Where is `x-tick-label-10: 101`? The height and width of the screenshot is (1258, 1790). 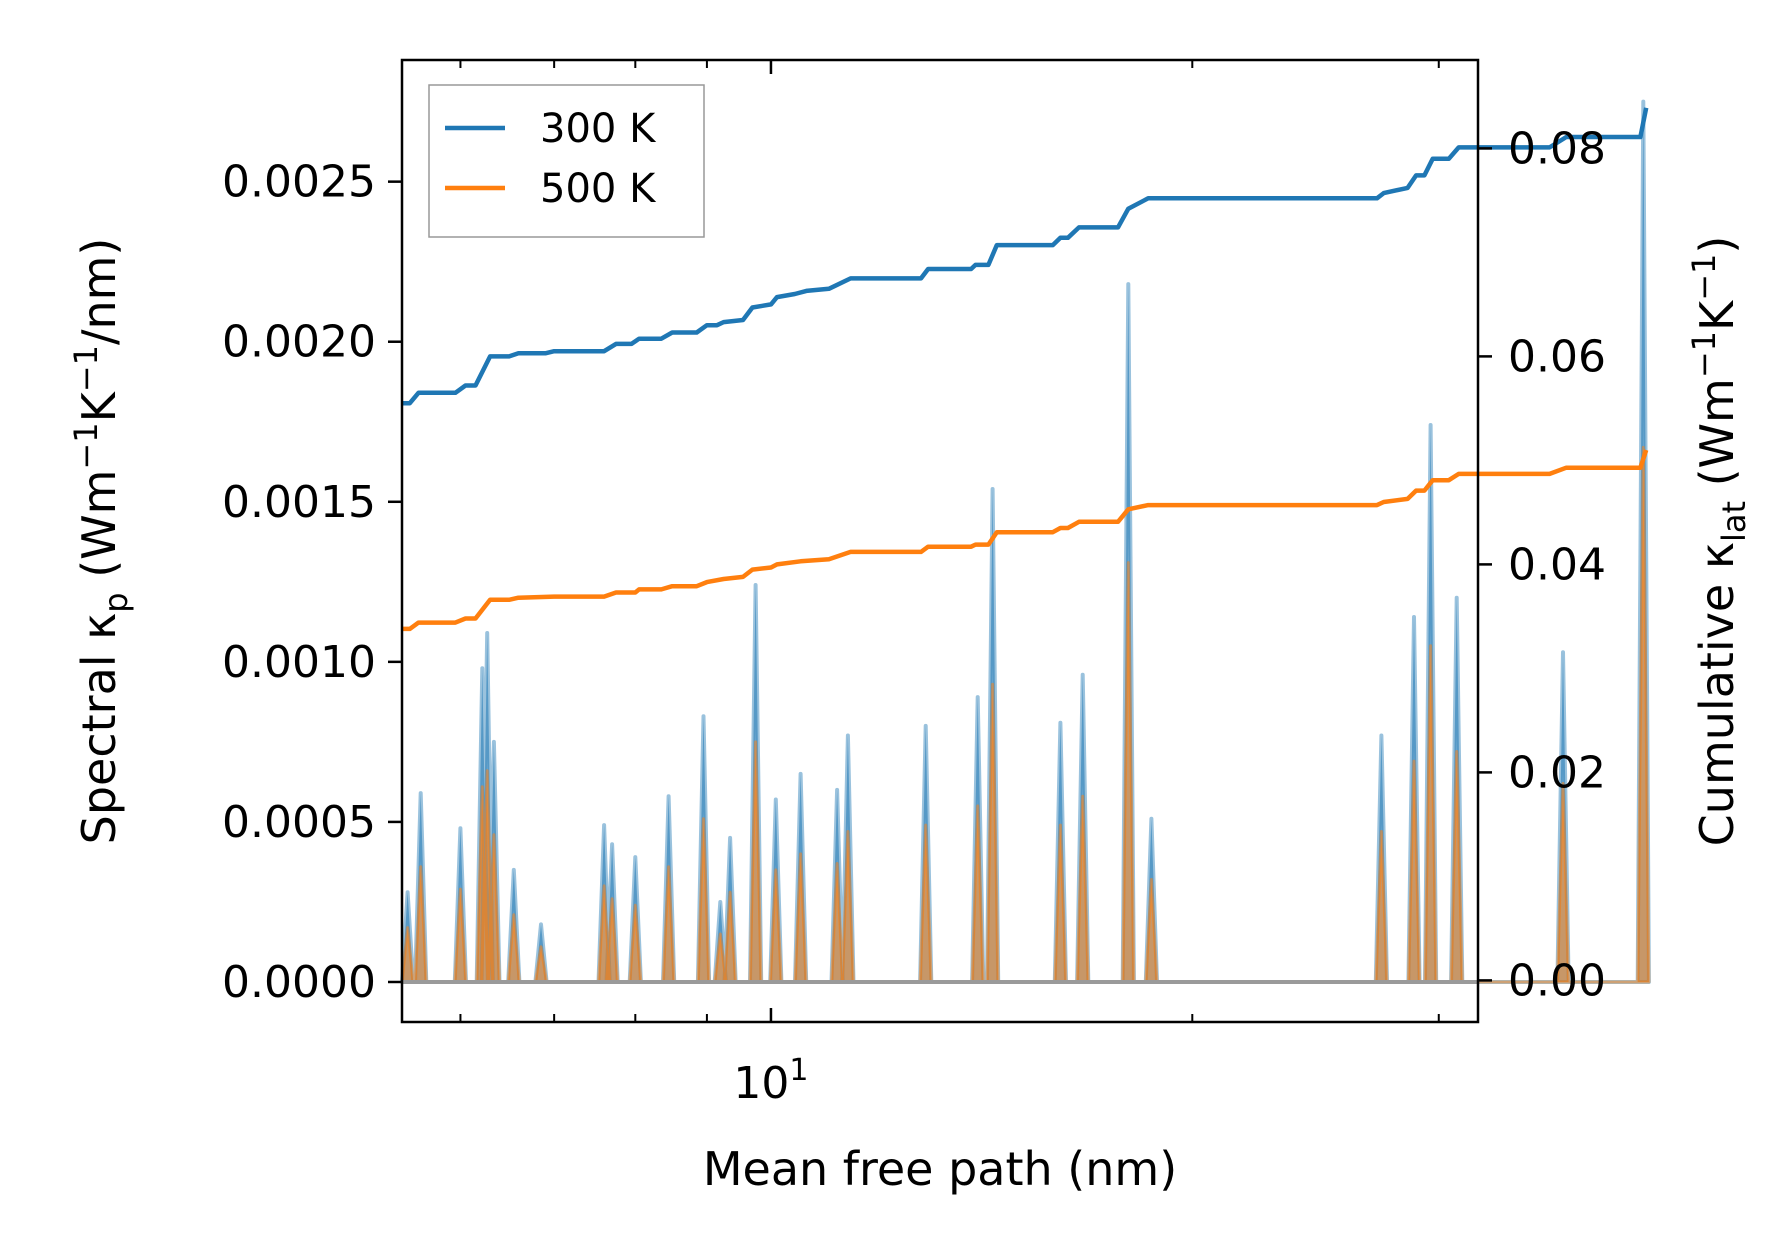 x-tick-label-10: 101 is located at coordinates (770, 1081).